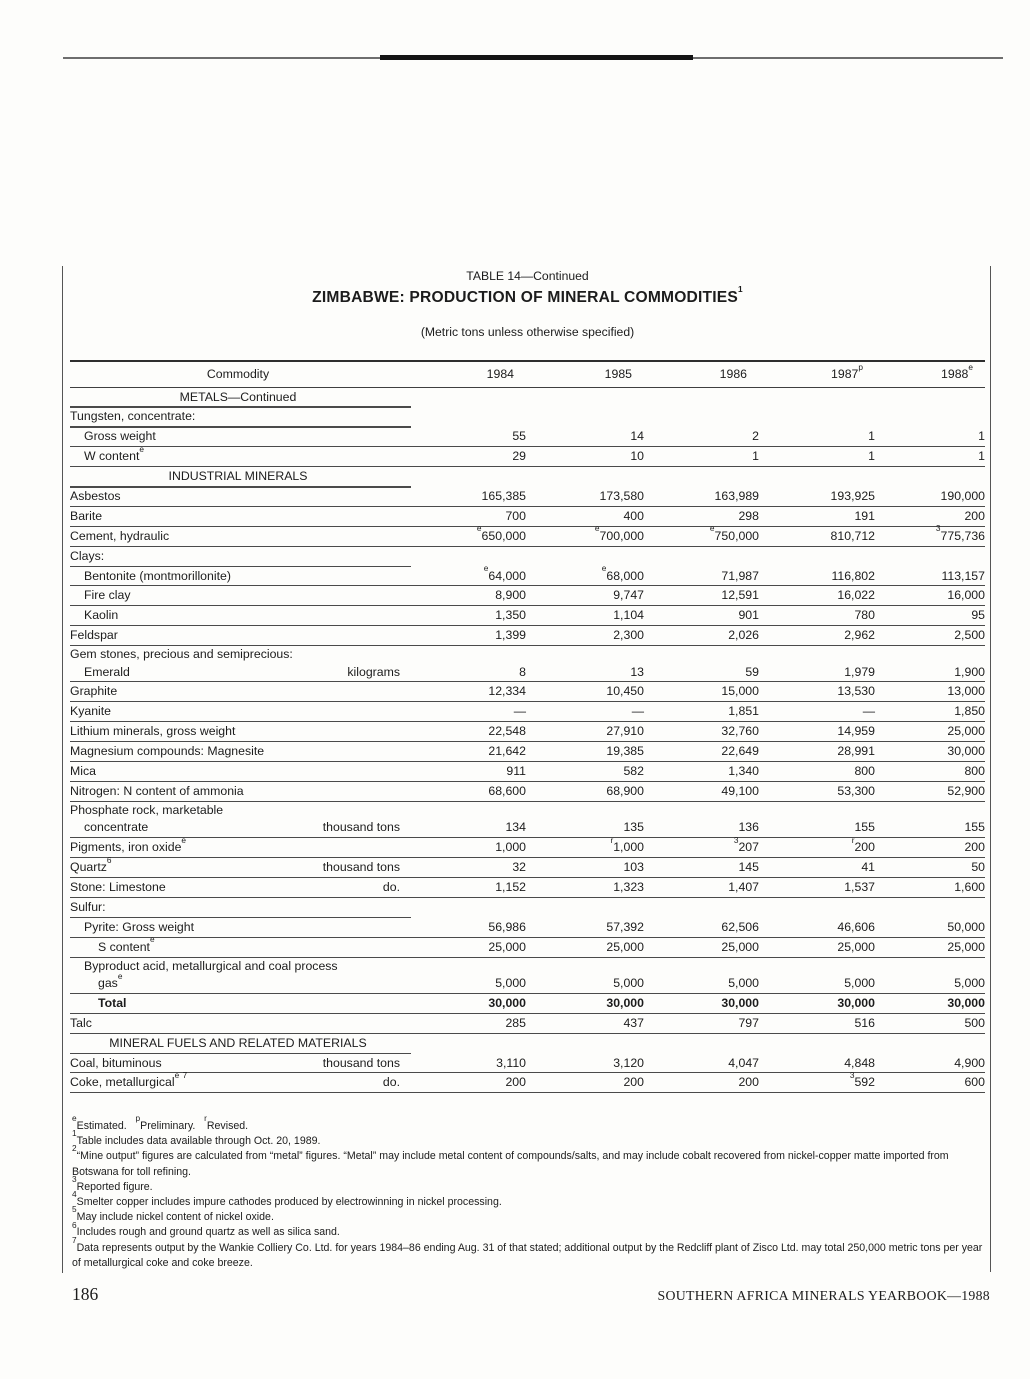 The image size is (1030, 1379). Describe the element at coordinates (740, 575) in the screenshot. I see `value-cell: 71,987` at that location.